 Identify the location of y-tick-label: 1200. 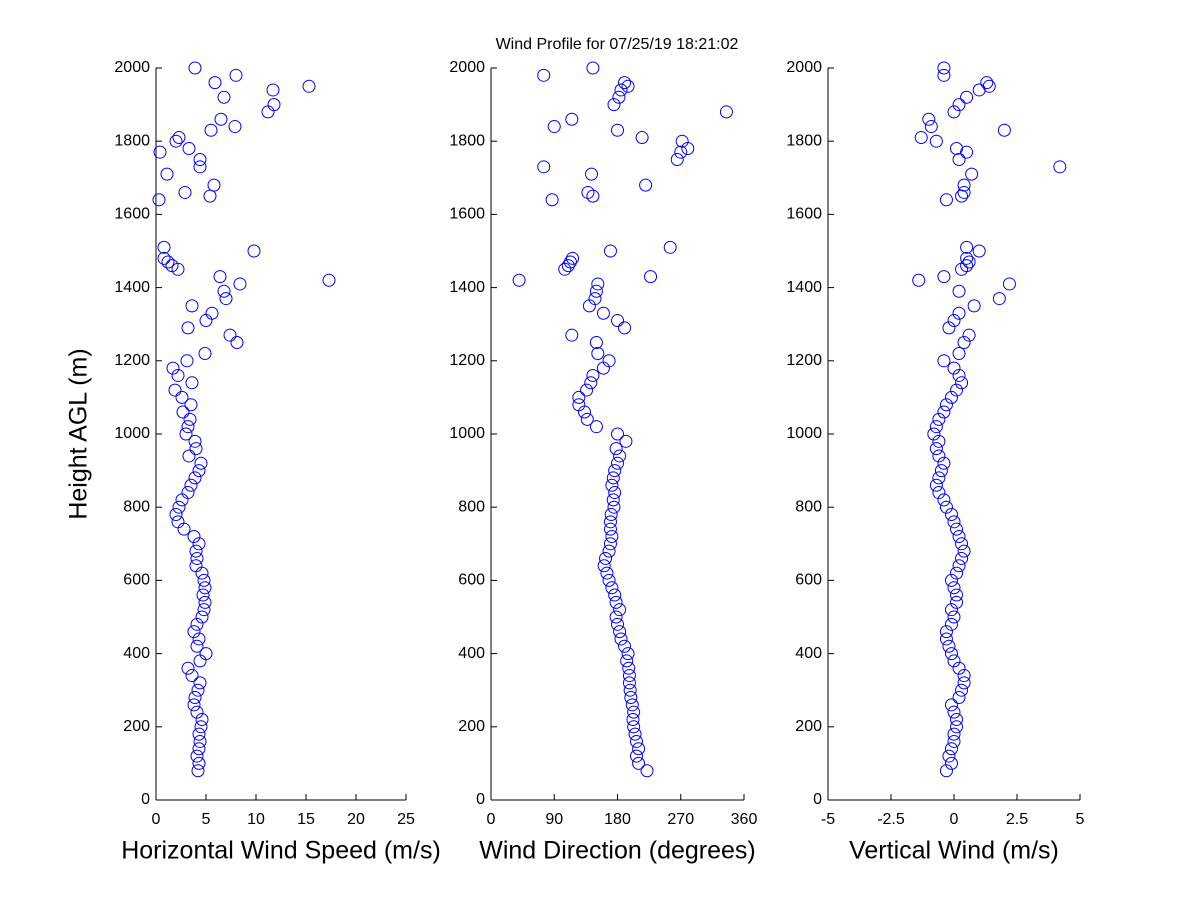
(132, 360).